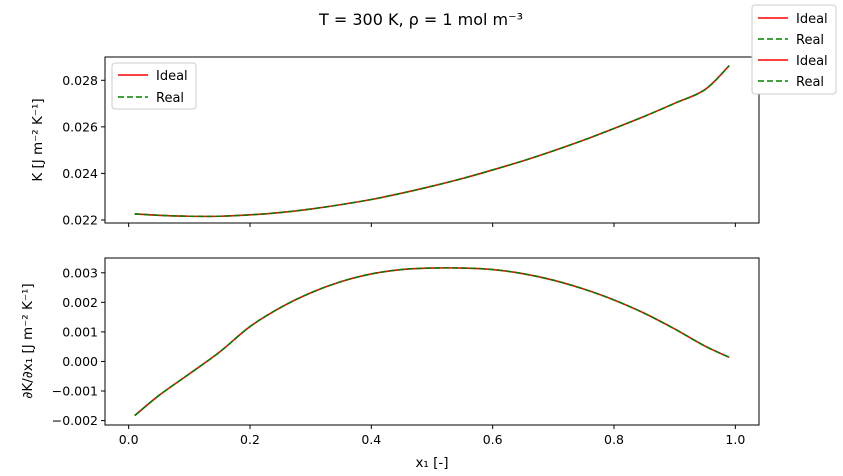 This screenshot has width=843, height=476. I want to click on bottom-x-axis-label: x₁ [-], so click(431, 463).